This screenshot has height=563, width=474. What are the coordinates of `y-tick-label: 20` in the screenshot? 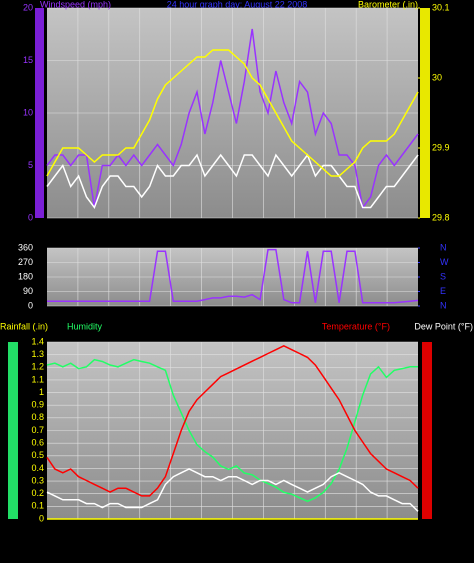 It's located at (28, 7).